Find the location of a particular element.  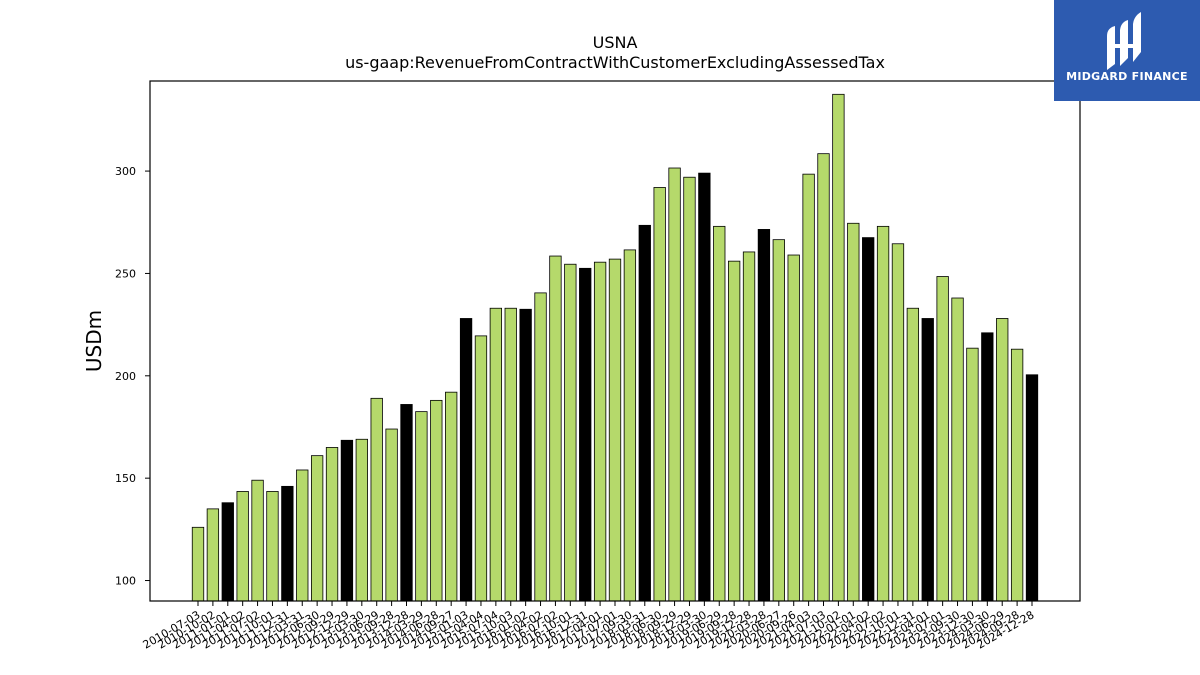

logo-text: MIDGARD FINANCE is located at coordinates (1127, 76).